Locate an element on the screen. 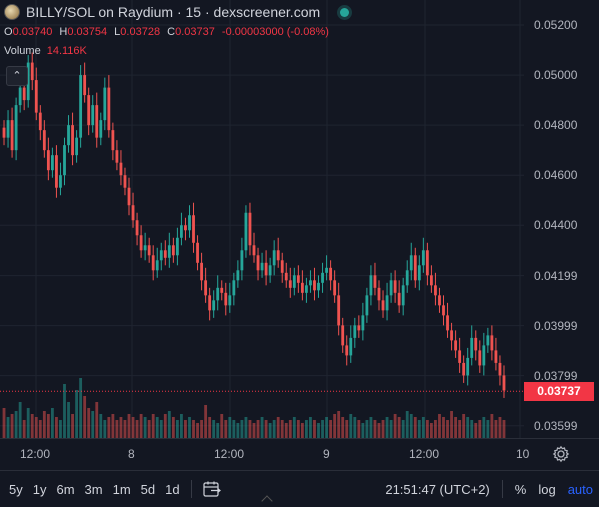  low-value: 0.03728 is located at coordinates (140, 32).